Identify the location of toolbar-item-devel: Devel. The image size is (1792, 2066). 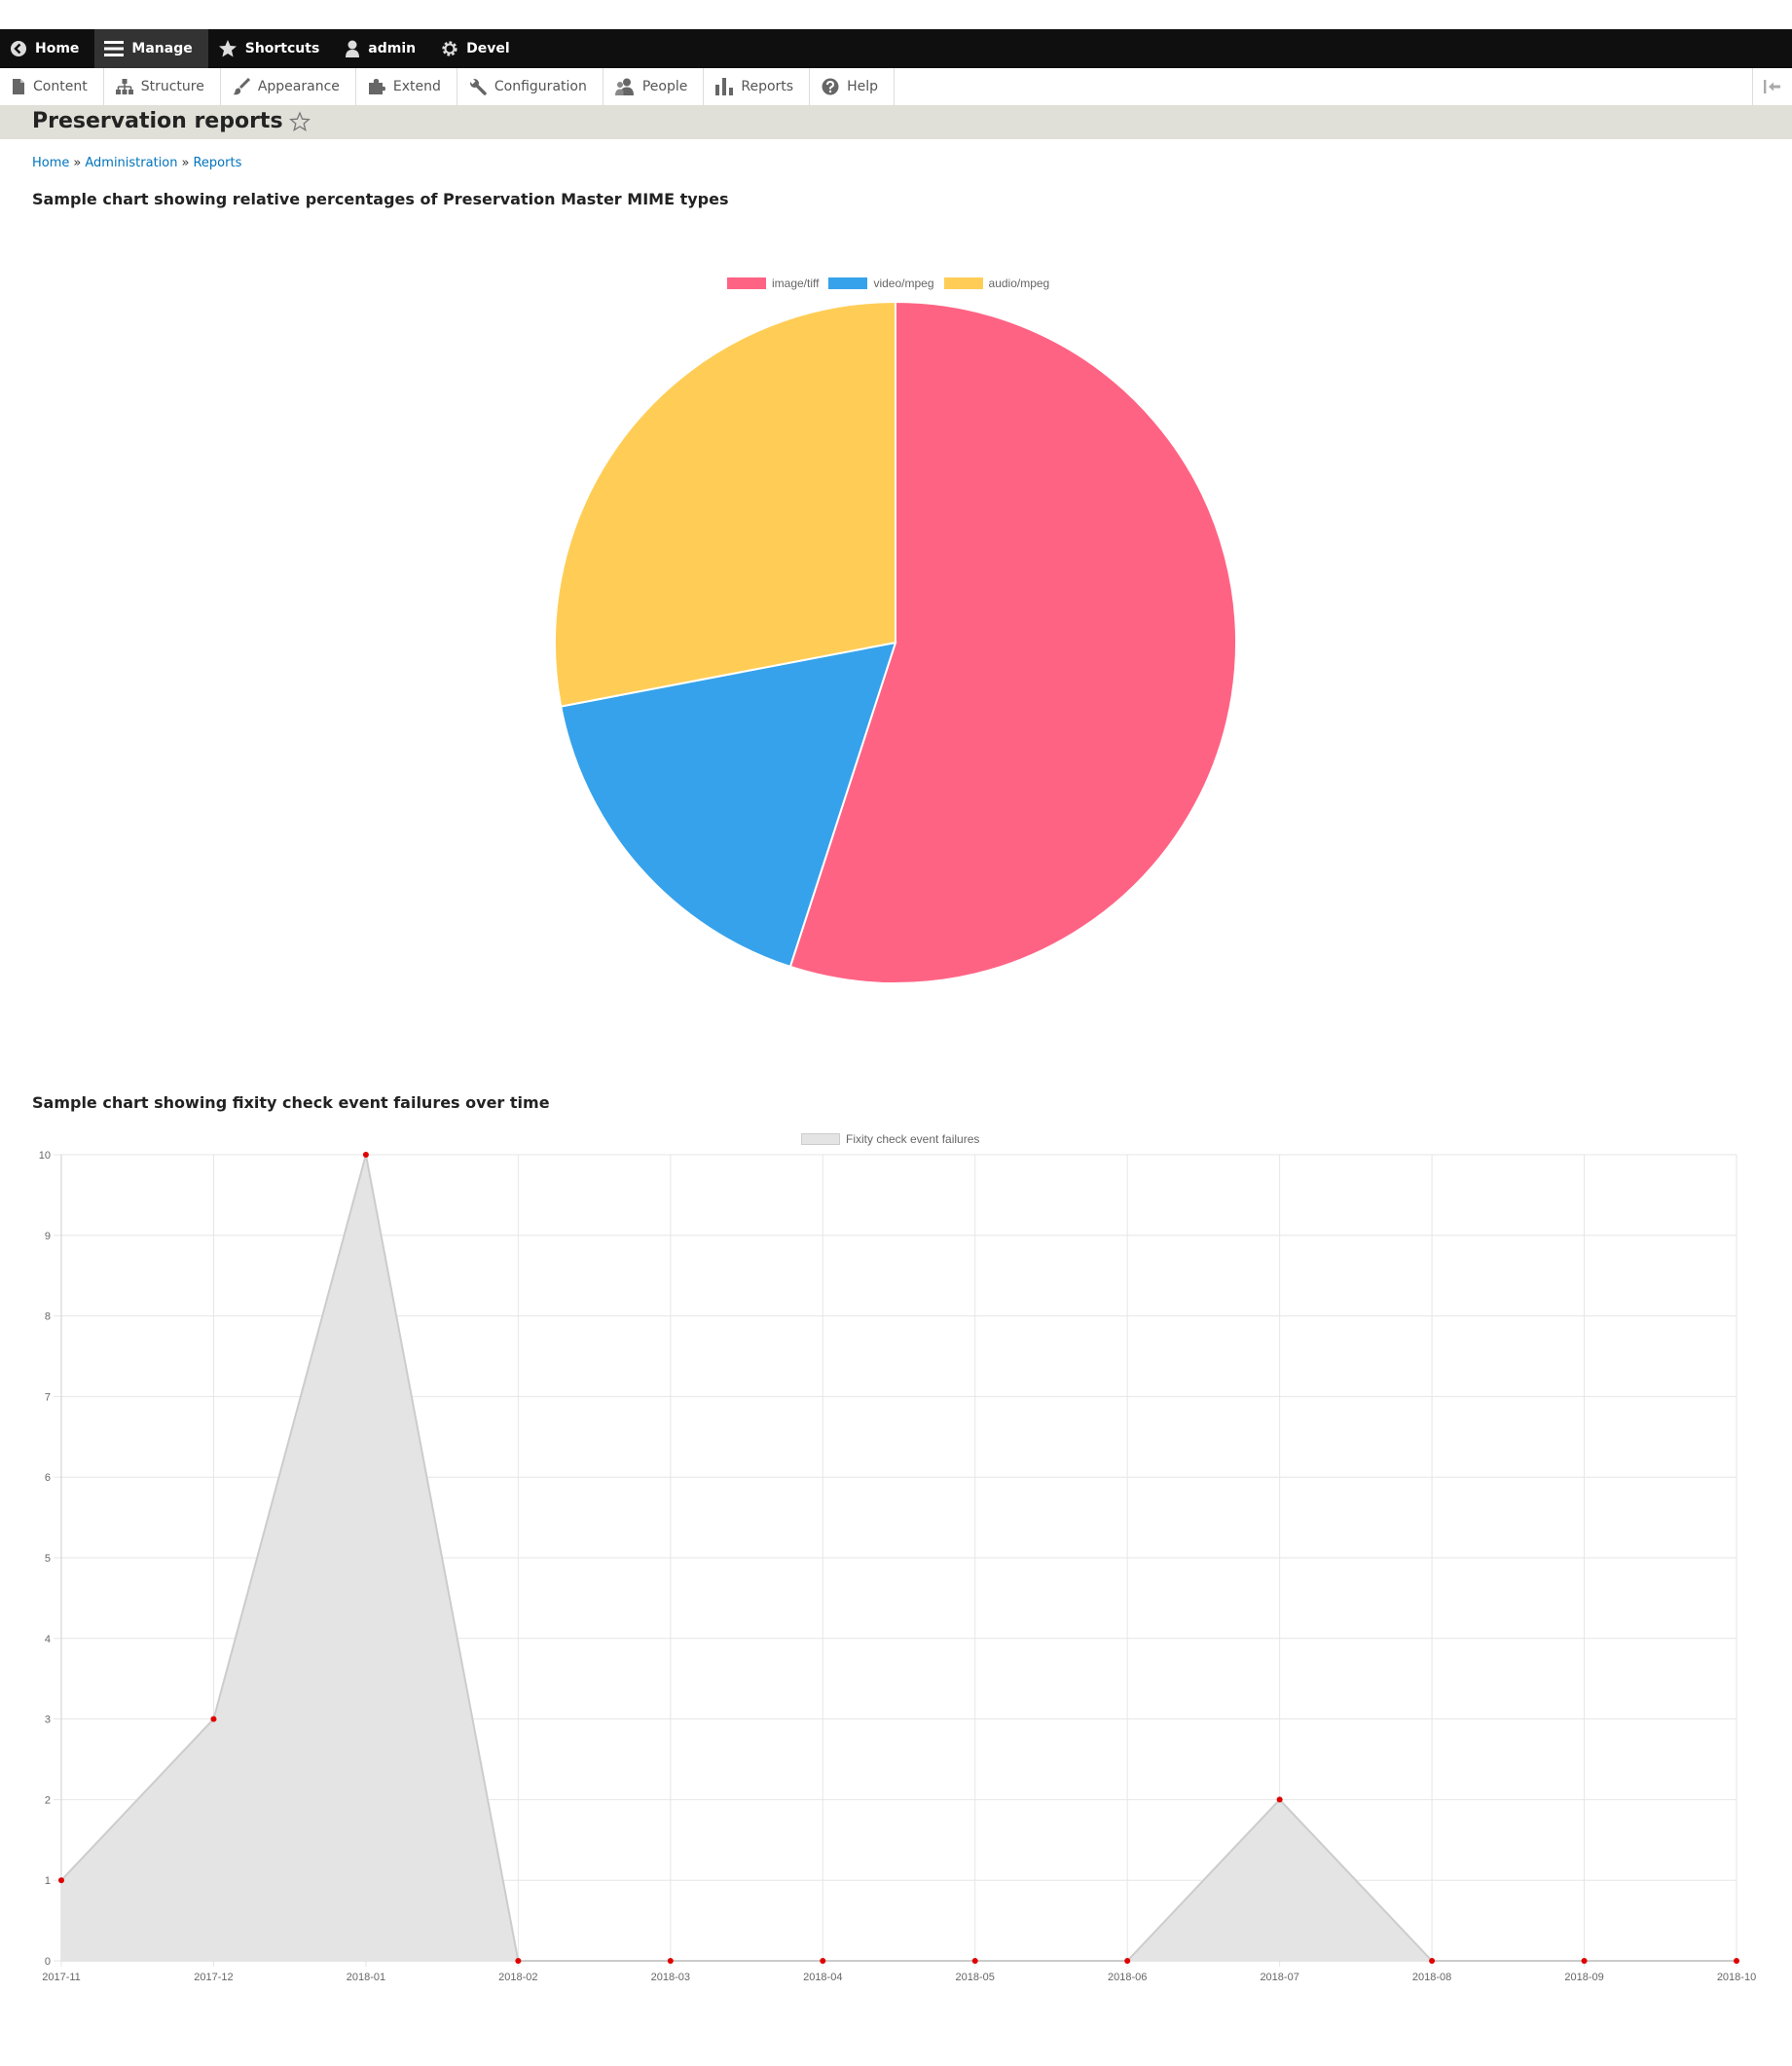
(478, 49).